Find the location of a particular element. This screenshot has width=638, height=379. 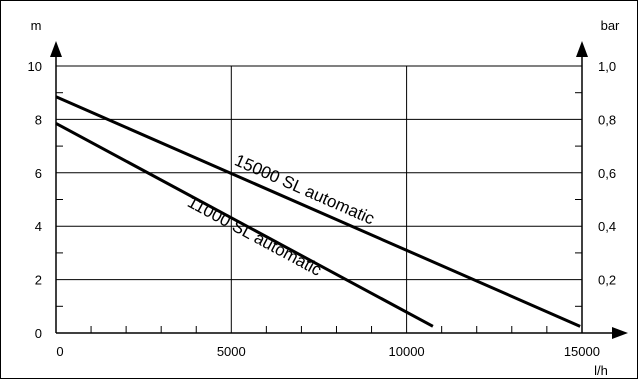

y-tick-label-right: 0,2 is located at coordinates (607, 280).